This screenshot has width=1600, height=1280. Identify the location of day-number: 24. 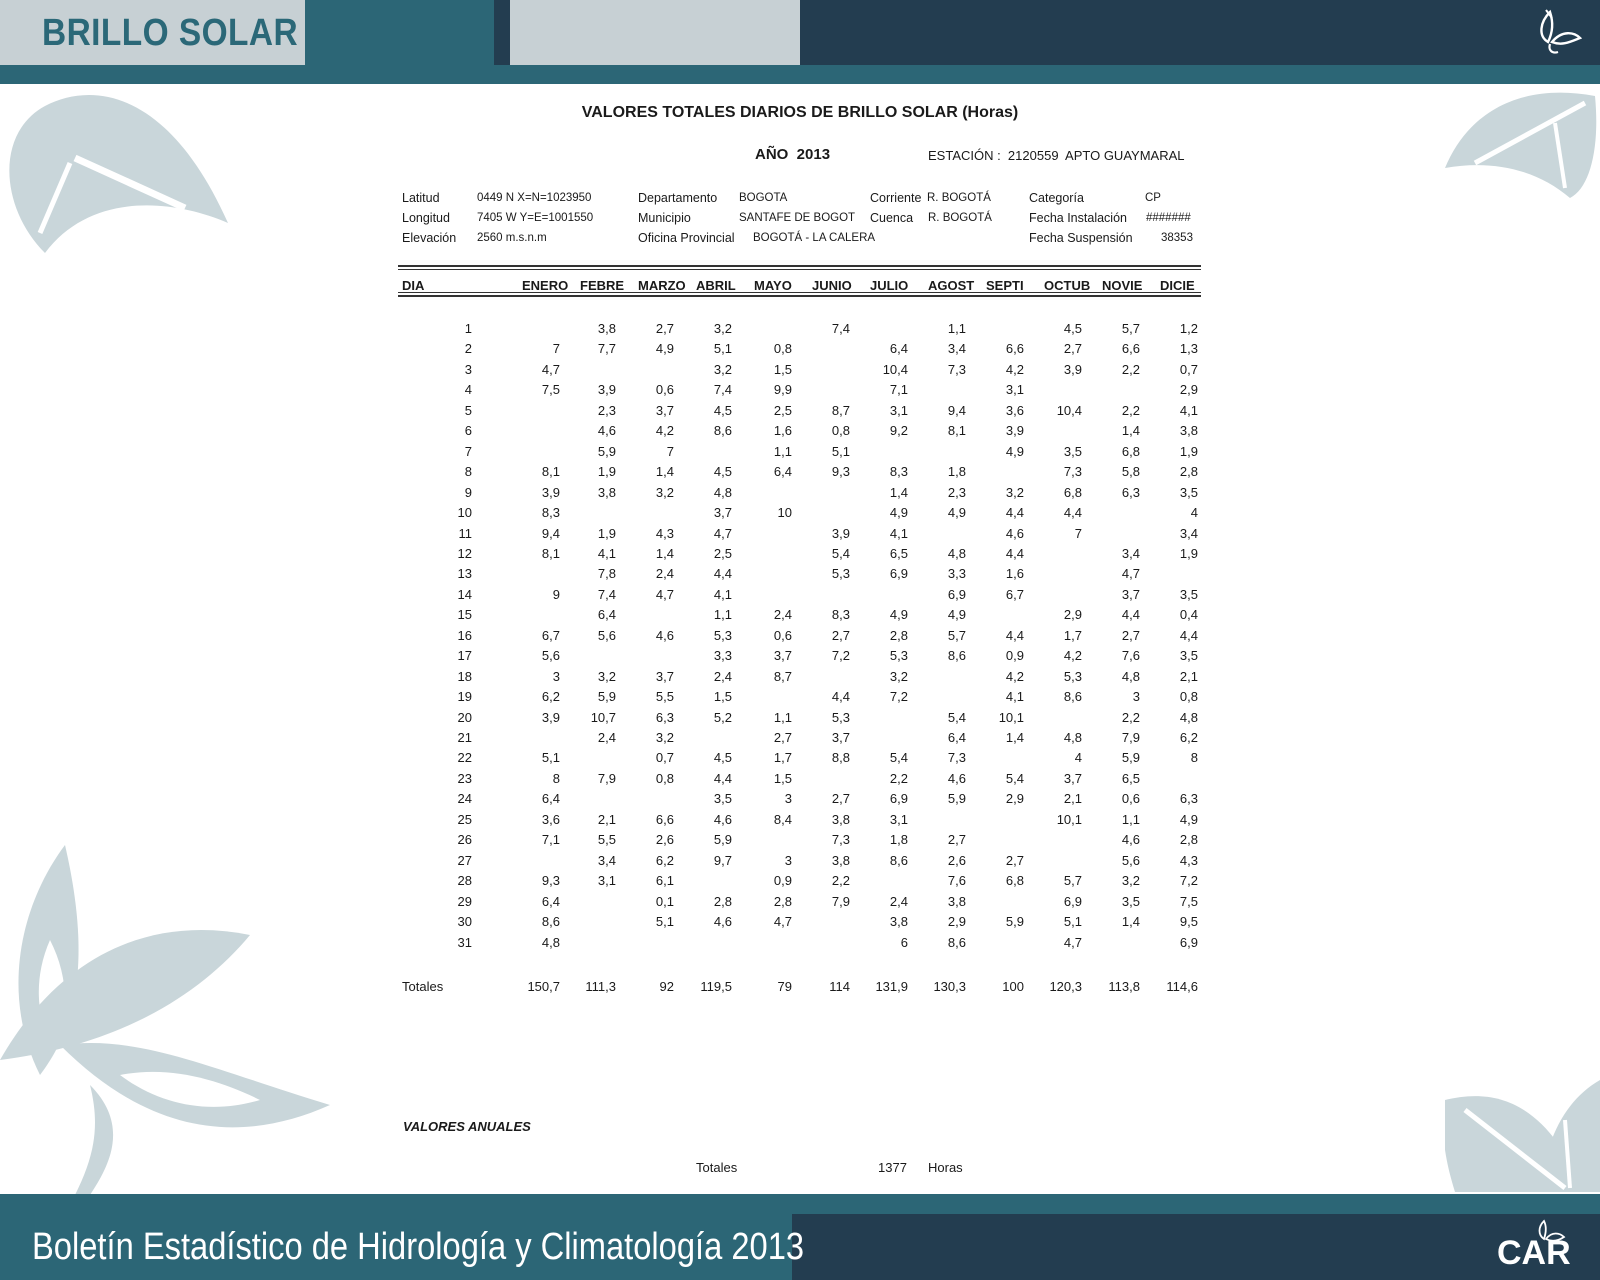
(464, 799).